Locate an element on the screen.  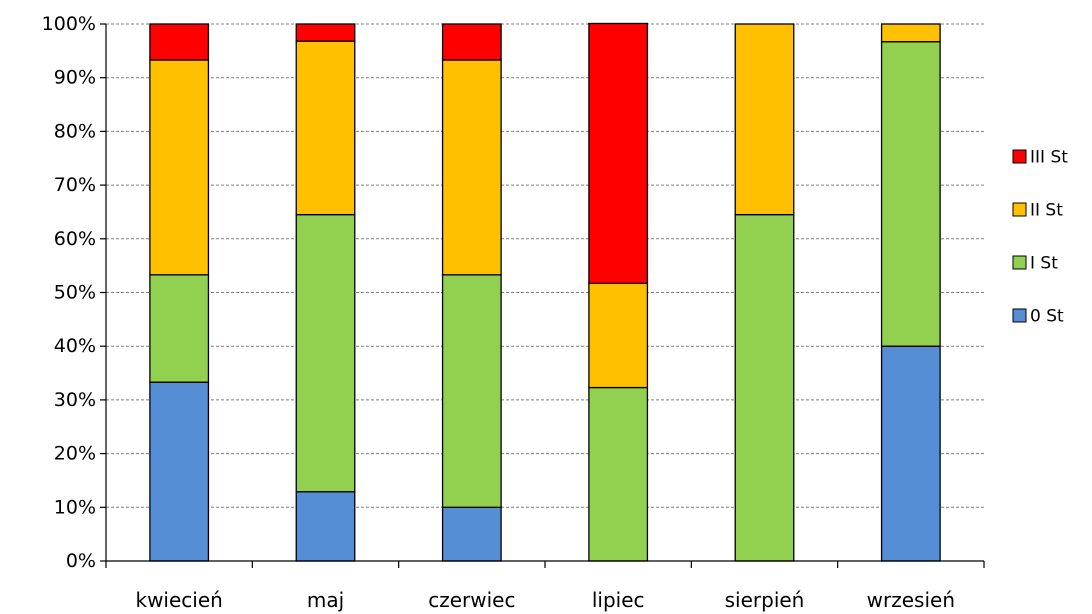
x-category-label: lipiec is located at coordinates (618, 600).